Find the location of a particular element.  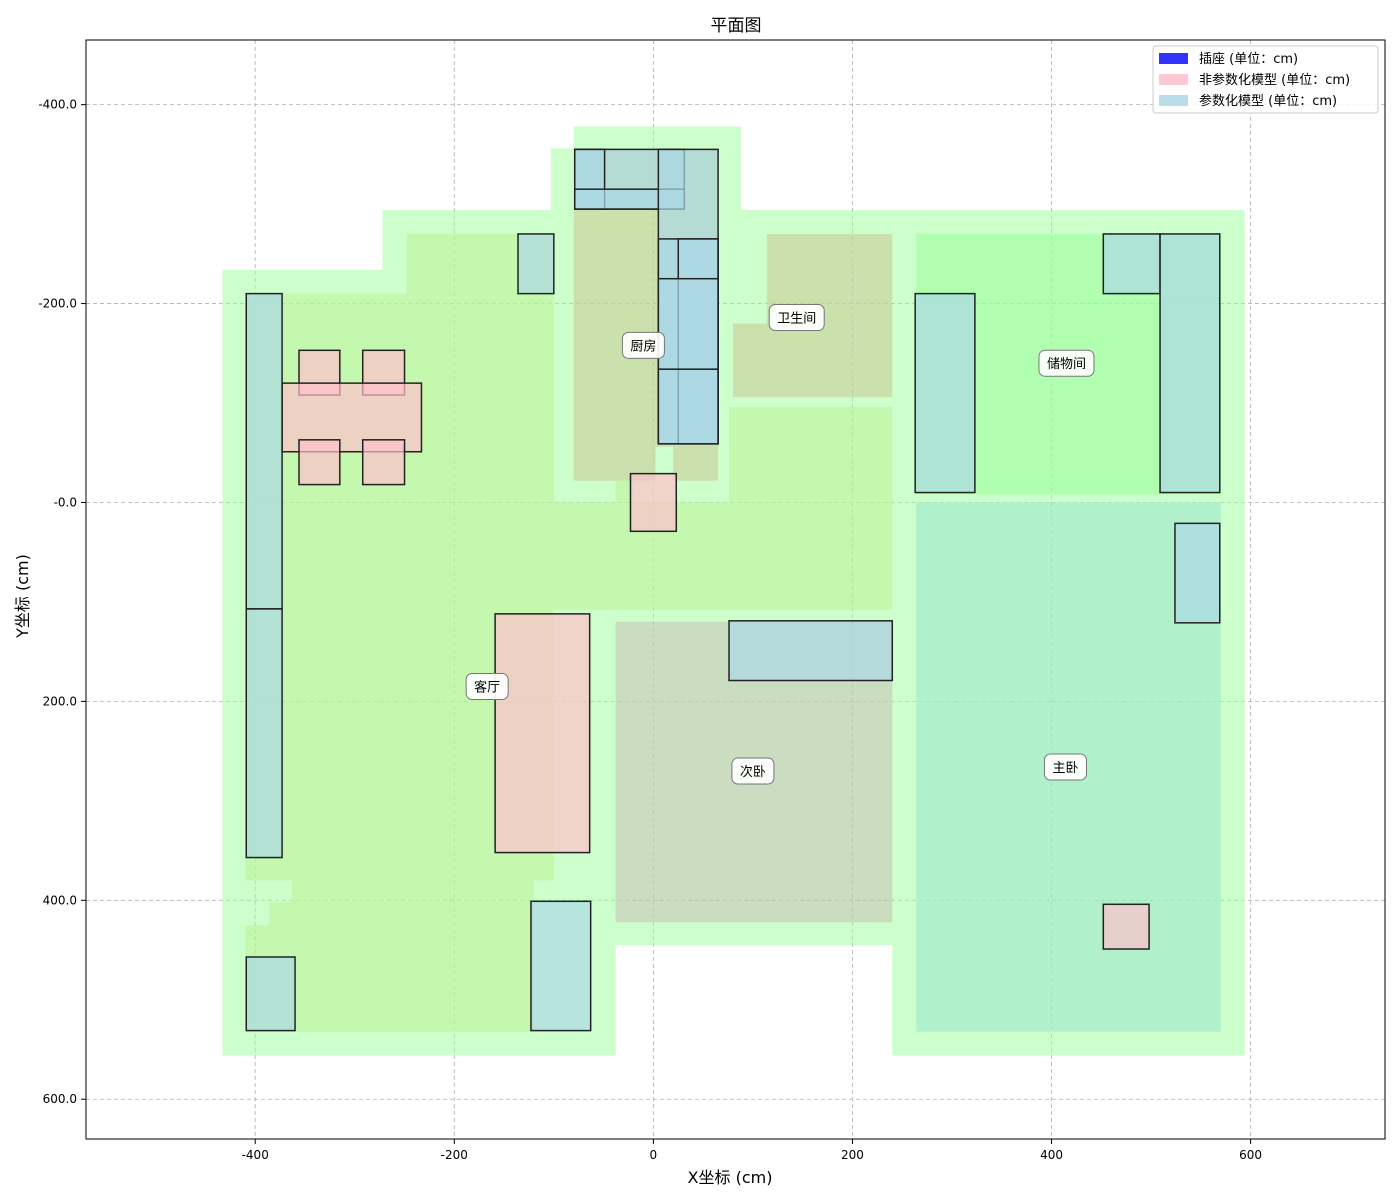

room-label: 次卧 is located at coordinates (753, 772).